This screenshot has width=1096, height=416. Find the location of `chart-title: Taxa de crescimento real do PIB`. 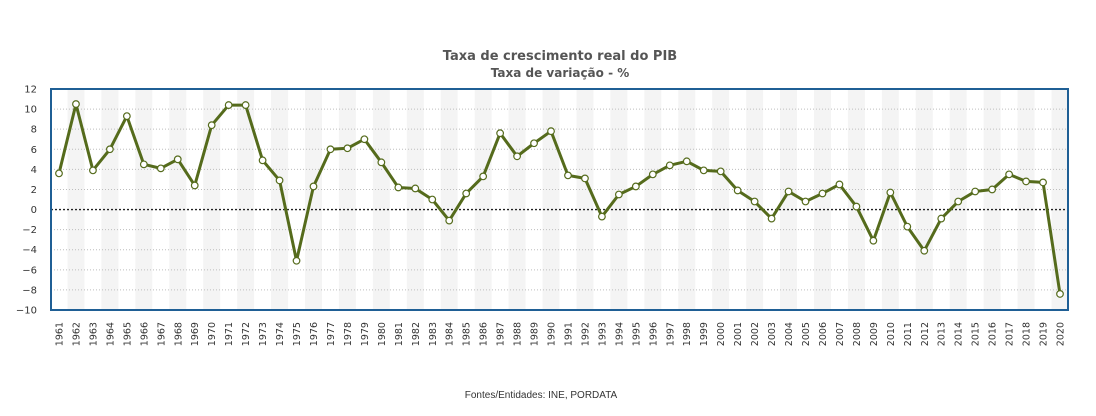

chart-title: Taxa de crescimento real do PIB is located at coordinates (560, 56).